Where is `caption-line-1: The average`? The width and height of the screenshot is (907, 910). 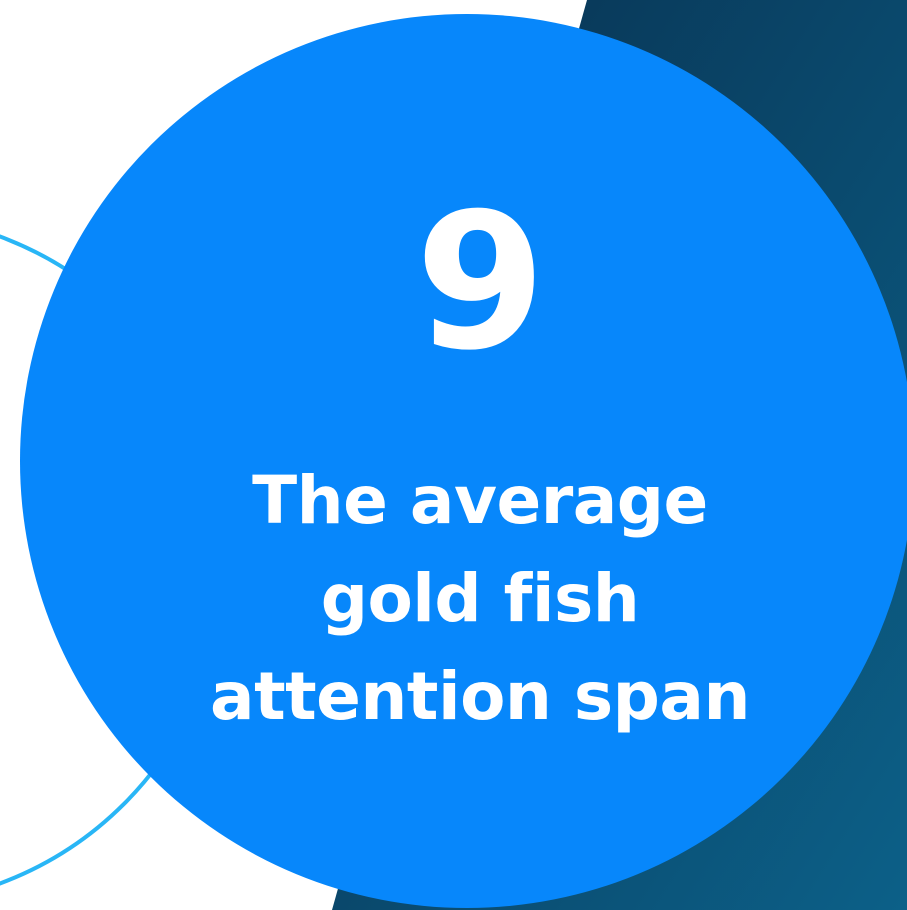
caption-line-1: The average is located at coordinates (480, 500).